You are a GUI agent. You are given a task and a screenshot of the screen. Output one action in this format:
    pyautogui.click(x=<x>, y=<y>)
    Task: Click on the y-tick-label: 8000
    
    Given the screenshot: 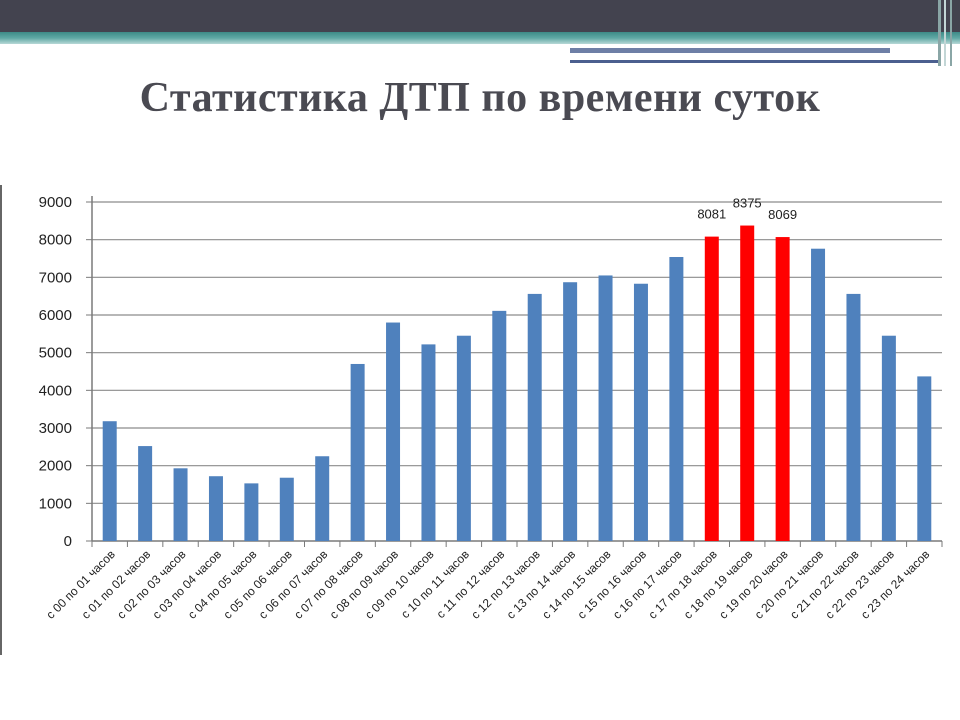 What is the action you would take?
    pyautogui.click(x=55, y=240)
    